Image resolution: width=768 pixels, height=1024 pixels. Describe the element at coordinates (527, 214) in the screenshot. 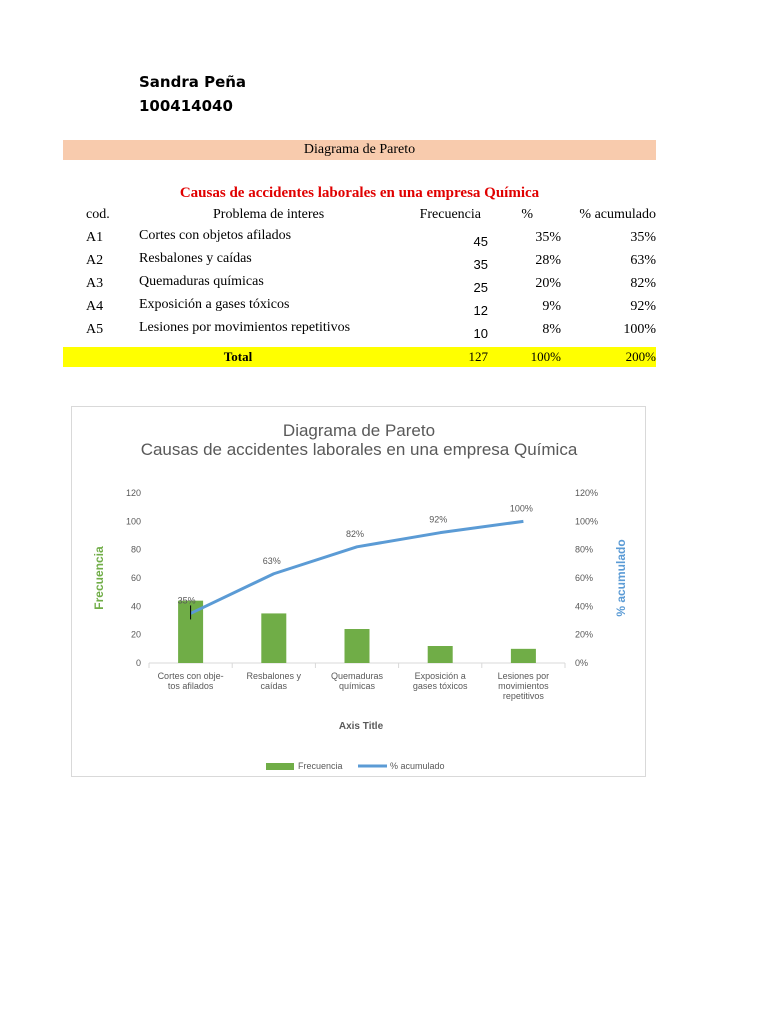

I see `header-pct: %` at that location.